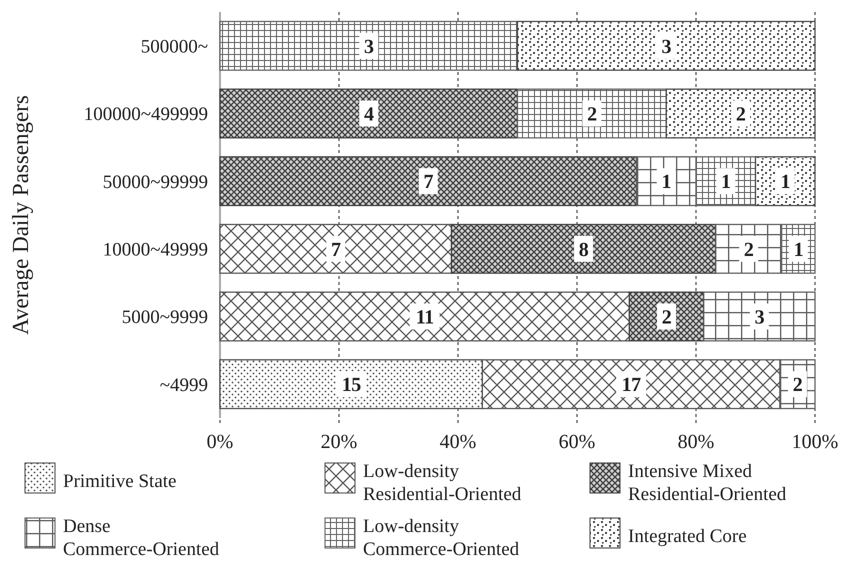  Describe the element at coordinates (352, 385) in the screenshot. I see `annotation: 15` at that location.